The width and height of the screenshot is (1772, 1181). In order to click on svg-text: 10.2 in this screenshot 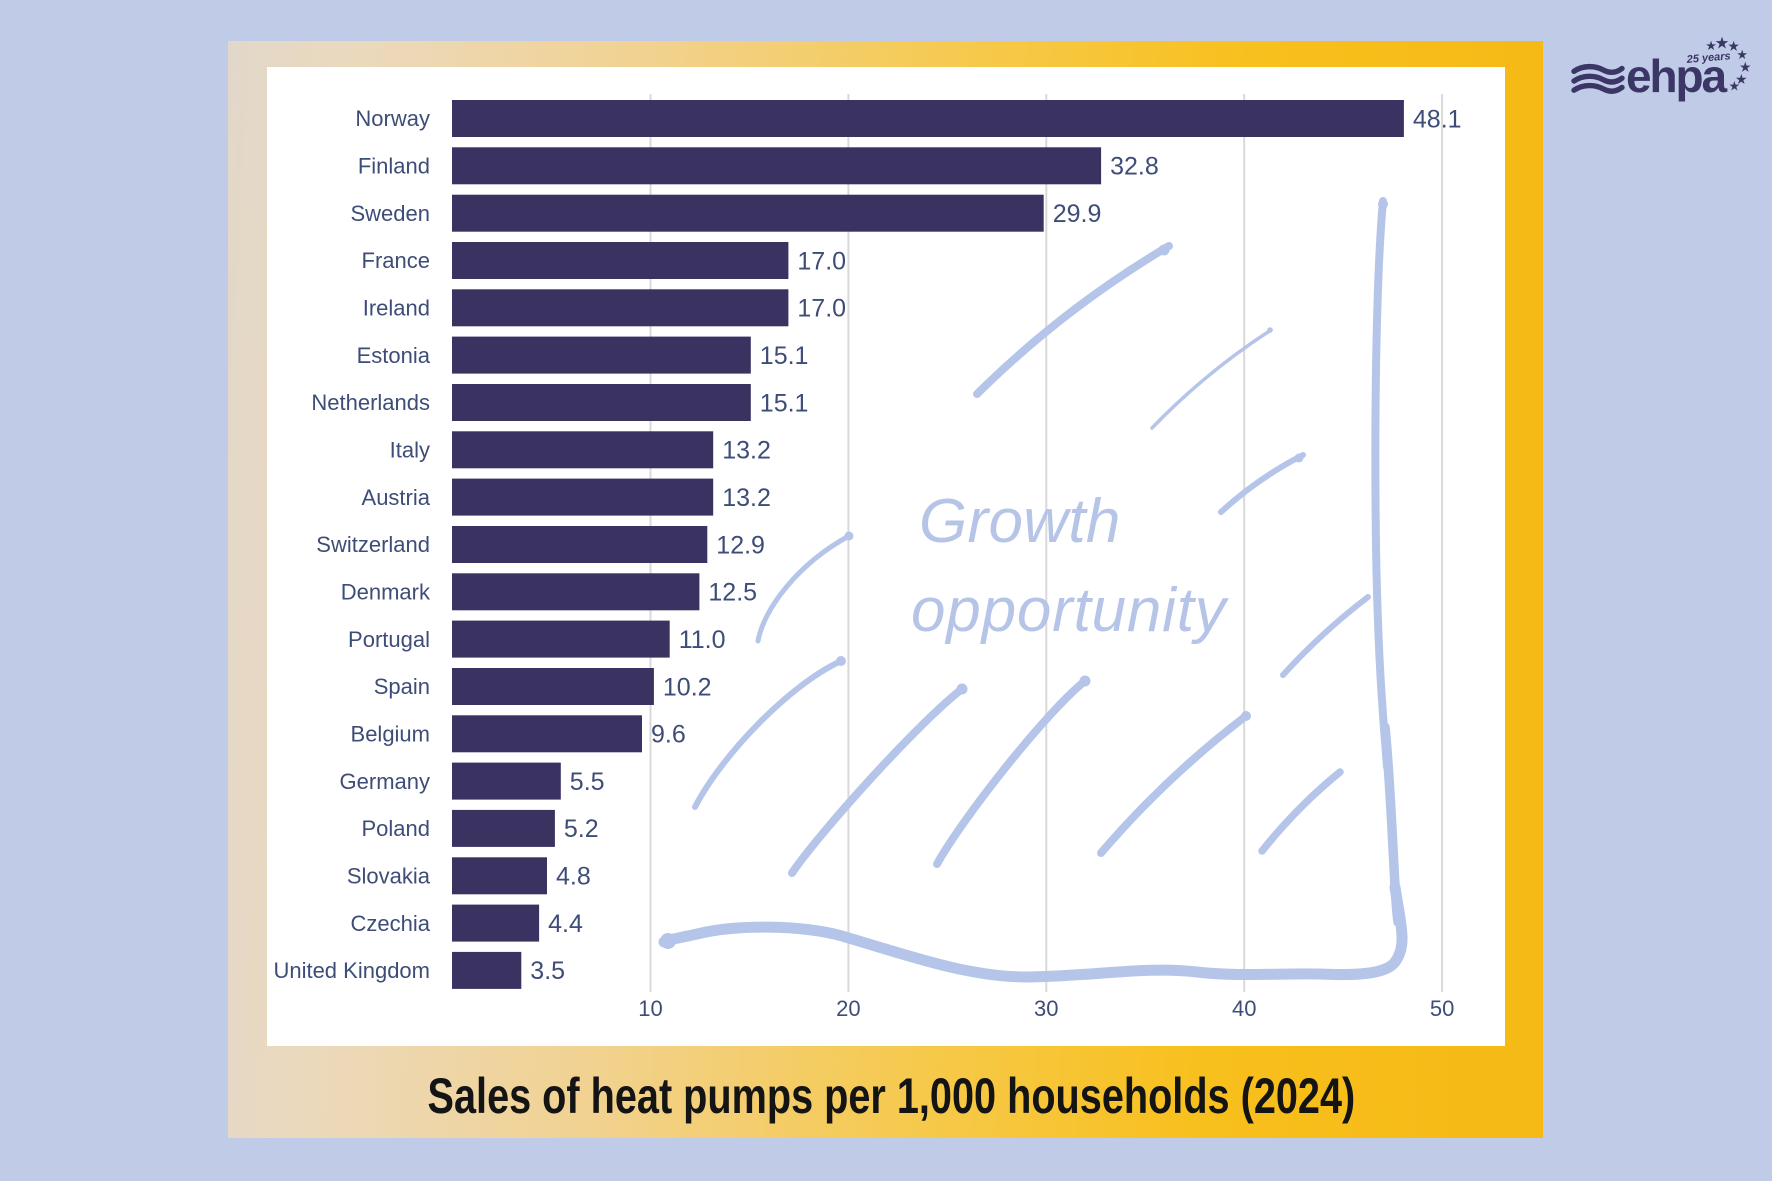, I will do `click(687, 687)`.